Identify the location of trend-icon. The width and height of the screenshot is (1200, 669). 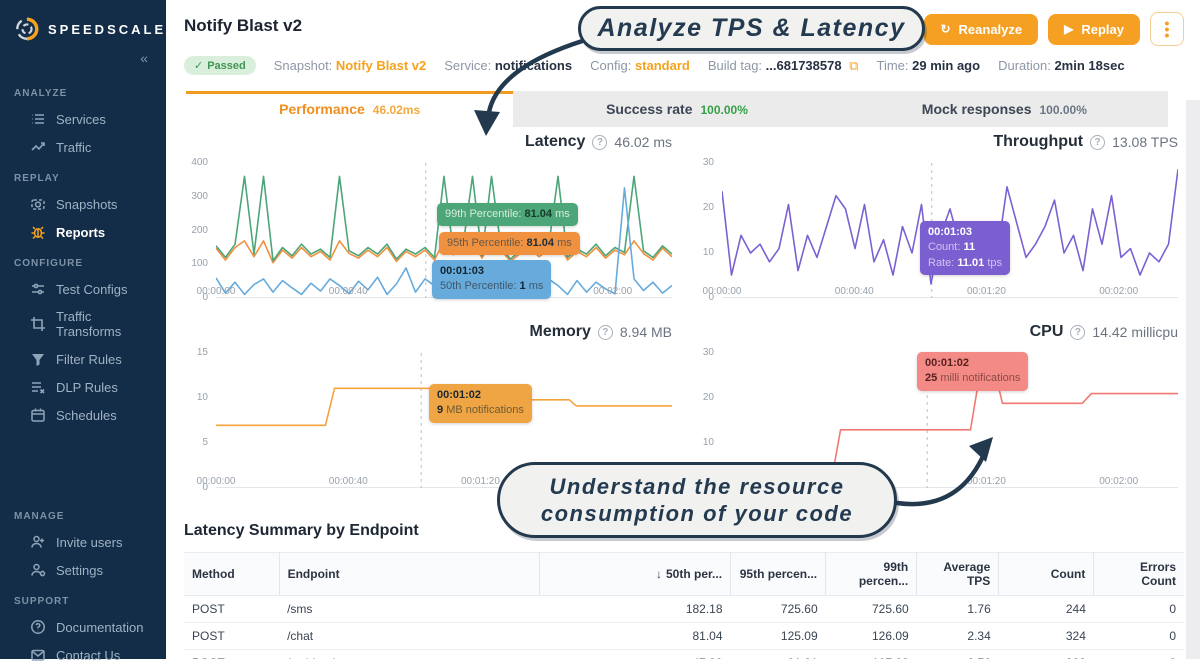
(38, 147).